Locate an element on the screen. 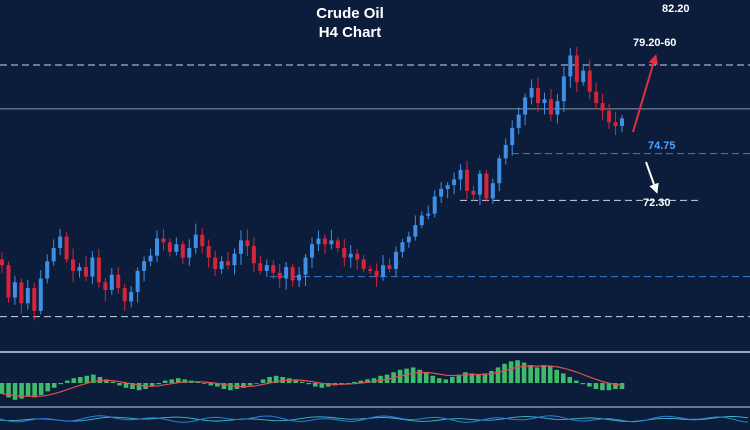 This screenshot has width=750, height=430. chart-subtitle: H4 Chart is located at coordinates (350, 32).